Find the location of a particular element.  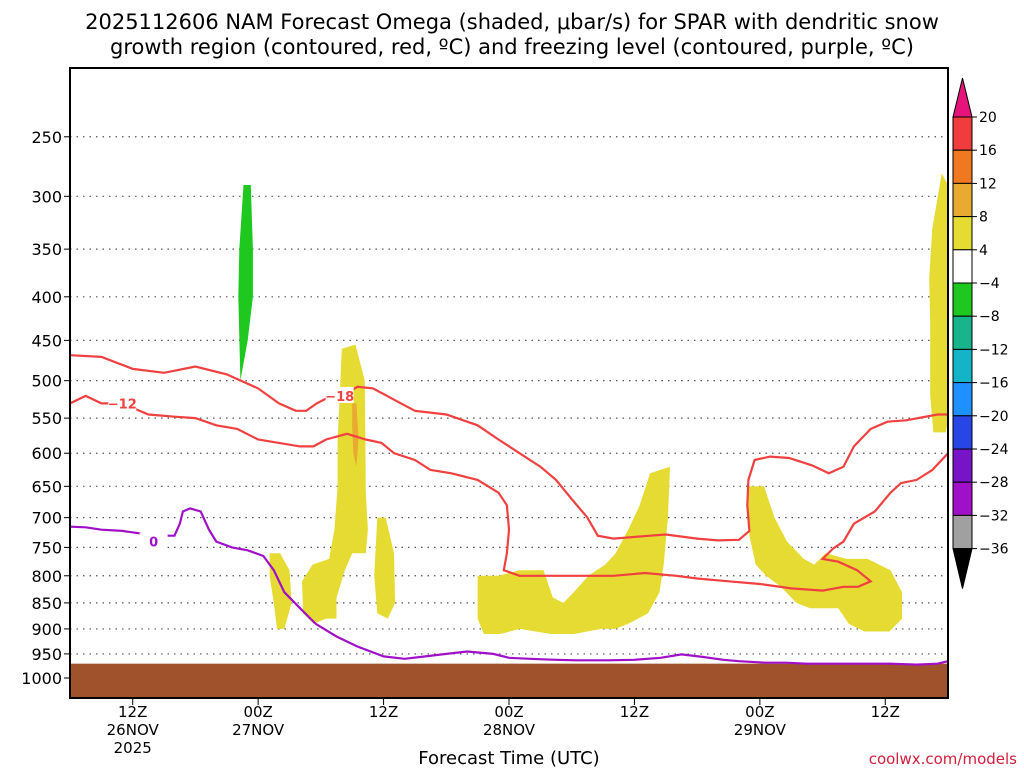

y-tick-label: 600 is located at coordinates (46, 453).